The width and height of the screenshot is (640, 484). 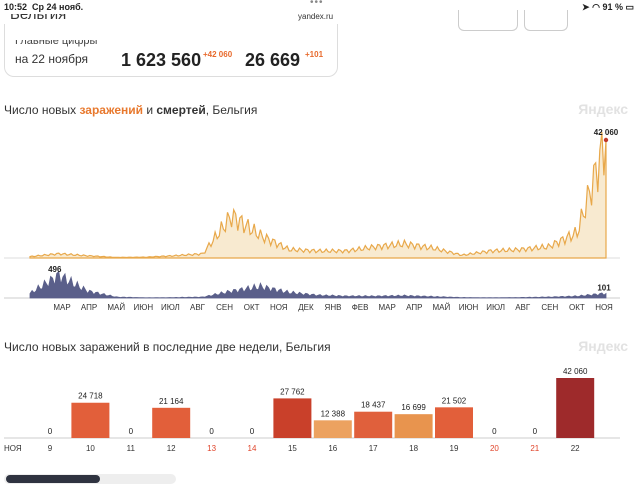 What do you see at coordinates (218, 54) in the screenshot?
I see `cases-delta: +42 060` at bounding box center [218, 54].